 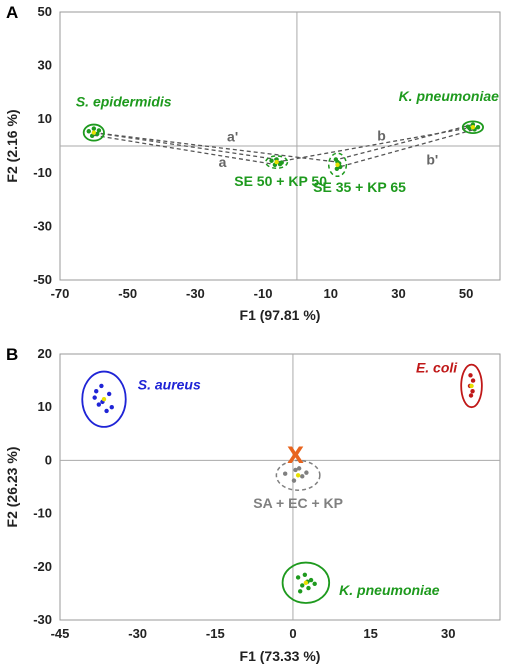 What do you see at coordinates (232, 137) in the screenshot?
I see `connector-annotation: a'` at bounding box center [232, 137].